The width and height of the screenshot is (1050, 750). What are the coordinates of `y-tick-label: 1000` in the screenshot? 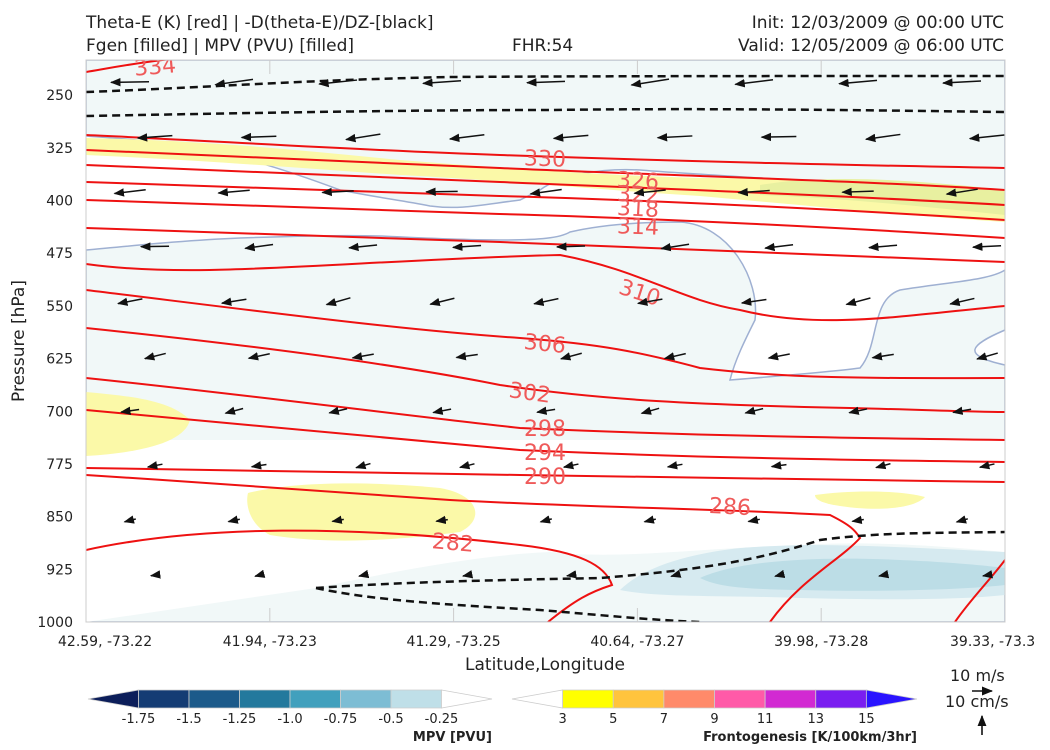 It's located at (55, 623).